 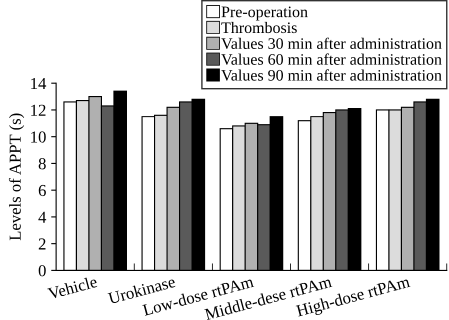 I want to click on y-tick-label: 0, so click(x=42, y=270).